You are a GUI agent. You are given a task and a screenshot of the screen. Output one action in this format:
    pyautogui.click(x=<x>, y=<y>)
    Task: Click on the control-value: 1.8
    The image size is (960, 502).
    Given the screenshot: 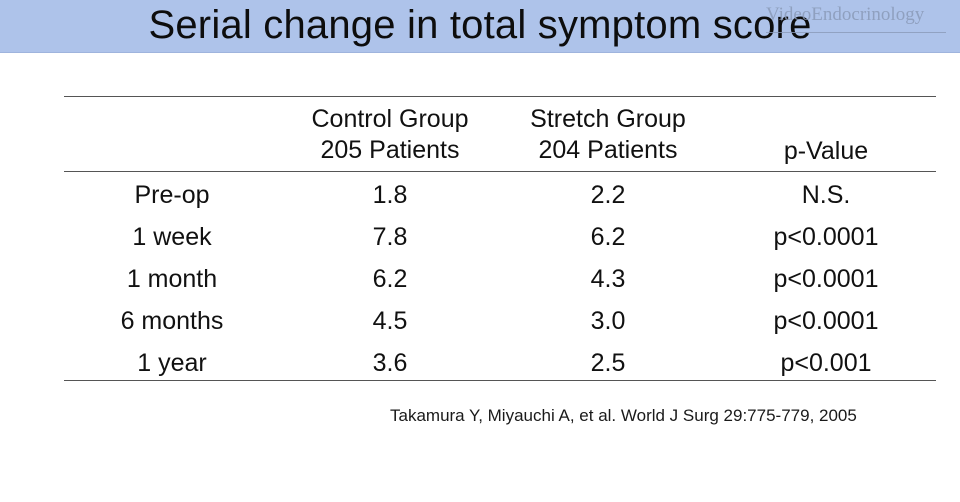 What is the action you would take?
    pyautogui.click(x=390, y=195)
    